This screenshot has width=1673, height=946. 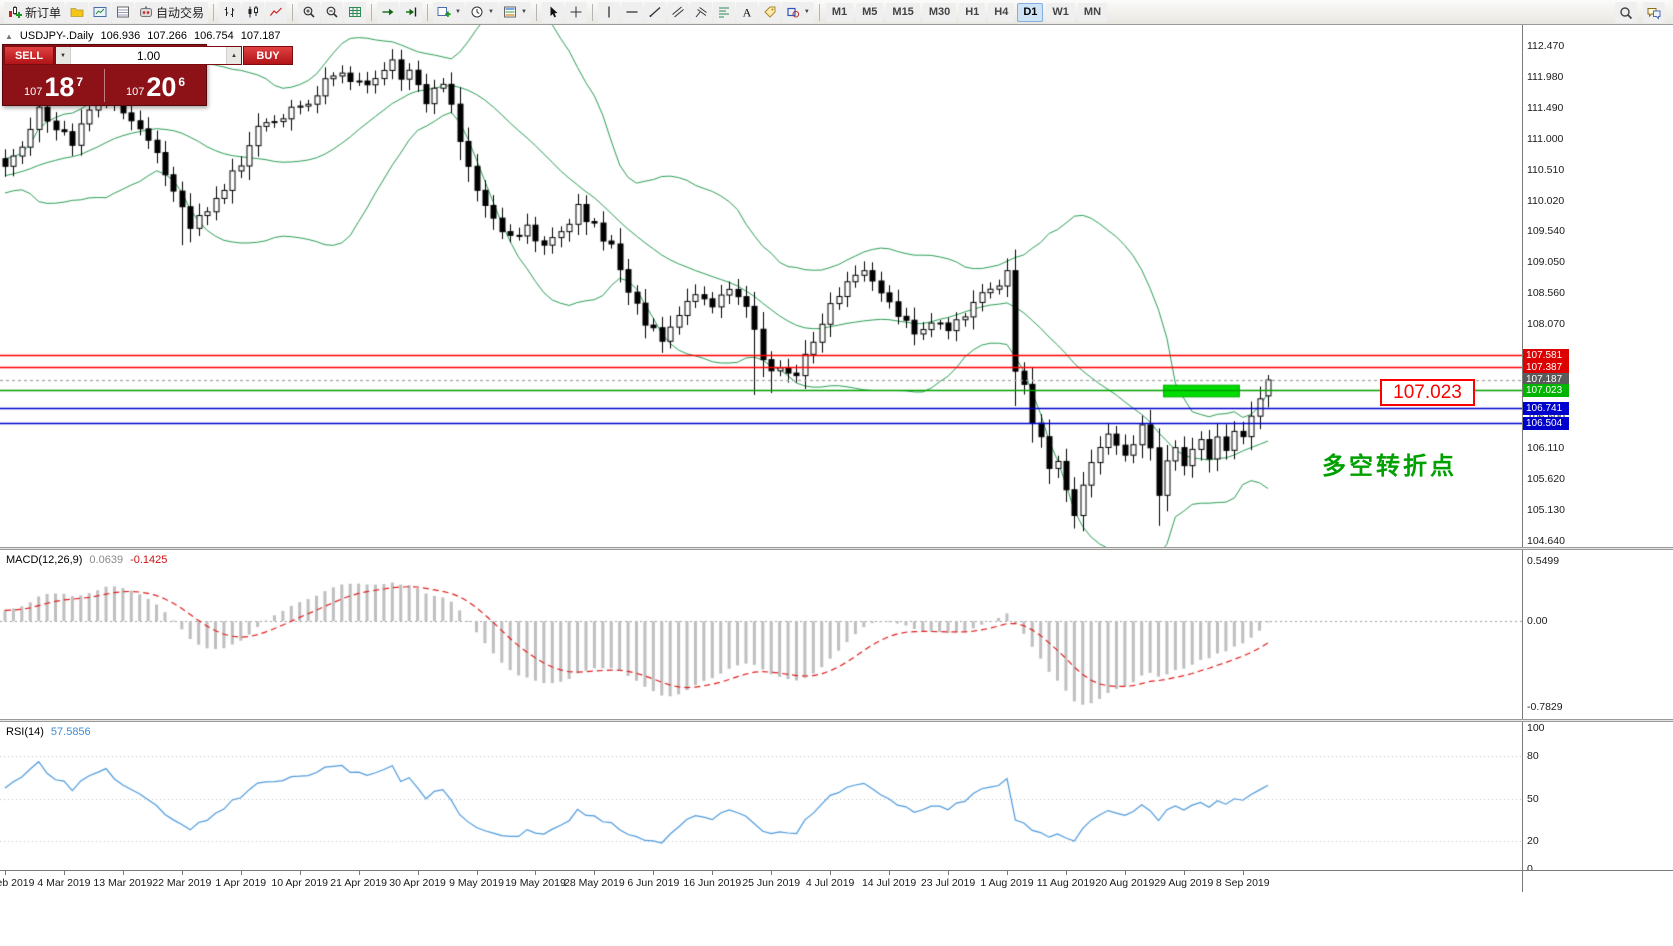 I want to click on price-line-badge: 107.581, so click(x=1546, y=355).